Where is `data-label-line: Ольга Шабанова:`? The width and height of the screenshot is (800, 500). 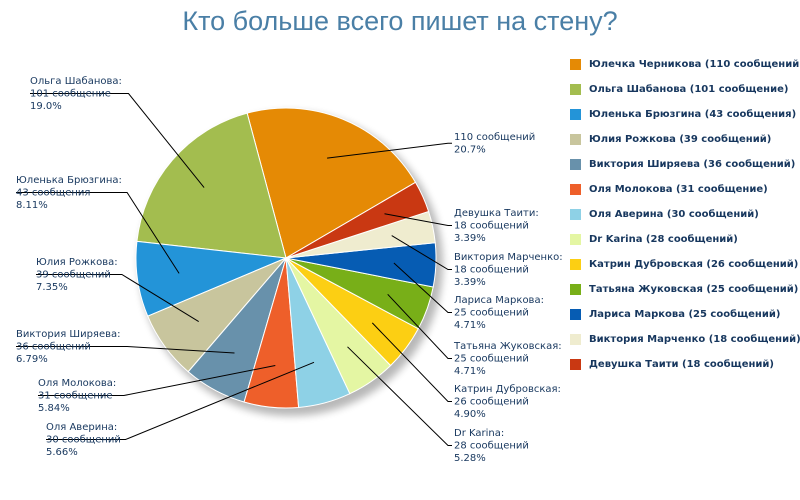 data-label-line: Ольга Шабанова: is located at coordinates (76, 81).